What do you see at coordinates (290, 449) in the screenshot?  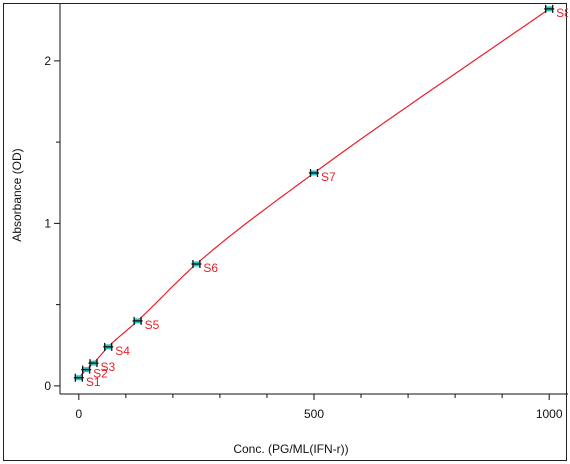 I see `x-axis-title: Conc. (PG/ML(IFN-r))` at bounding box center [290, 449].